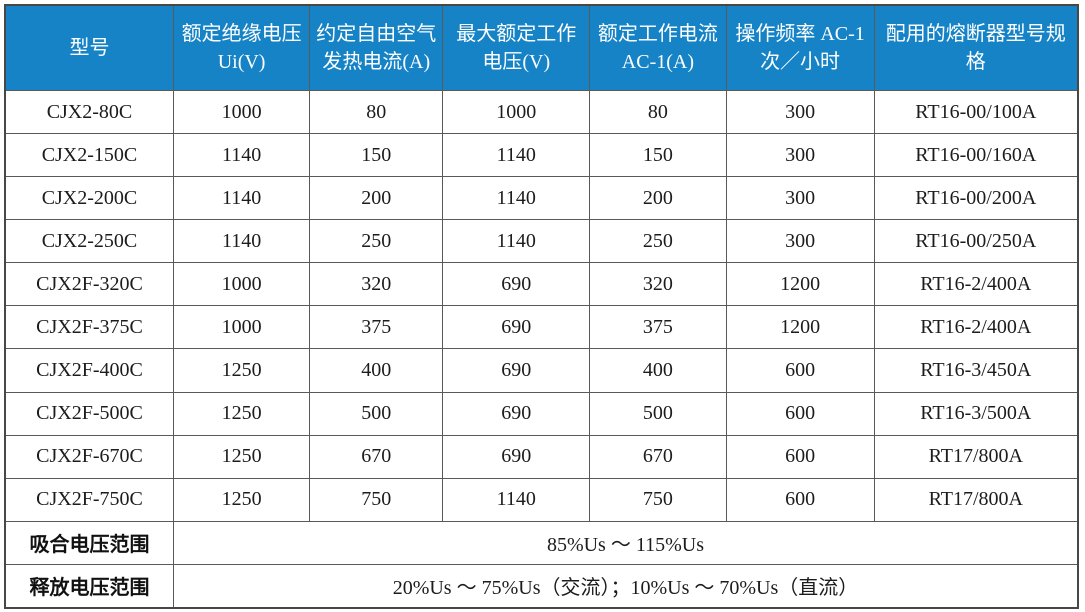  Describe the element at coordinates (89, 47) in the screenshot. I see `col-header-model: 型号` at that location.